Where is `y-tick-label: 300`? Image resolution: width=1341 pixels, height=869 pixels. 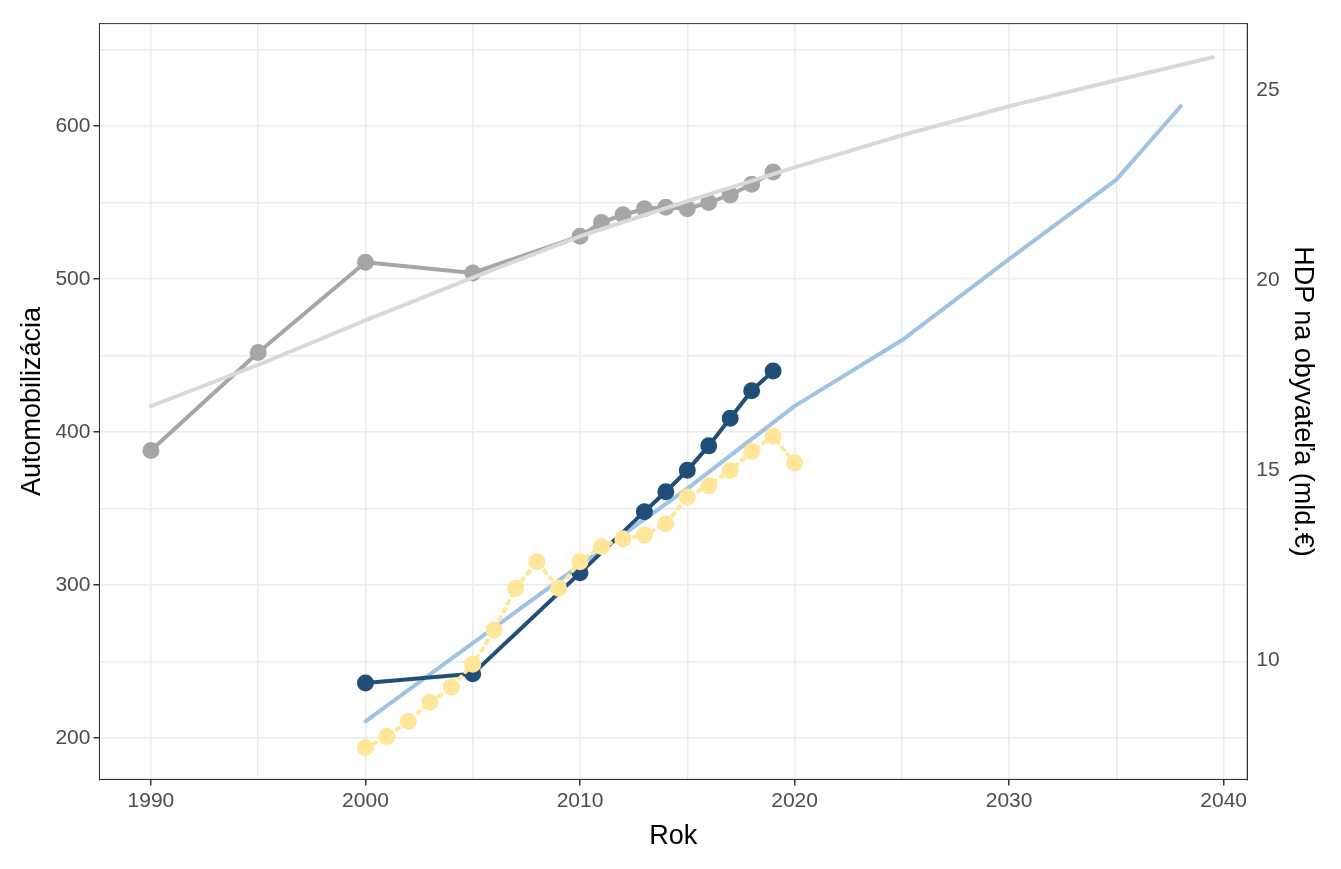
y-tick-label: 300 is located at coordinates (73, 583).